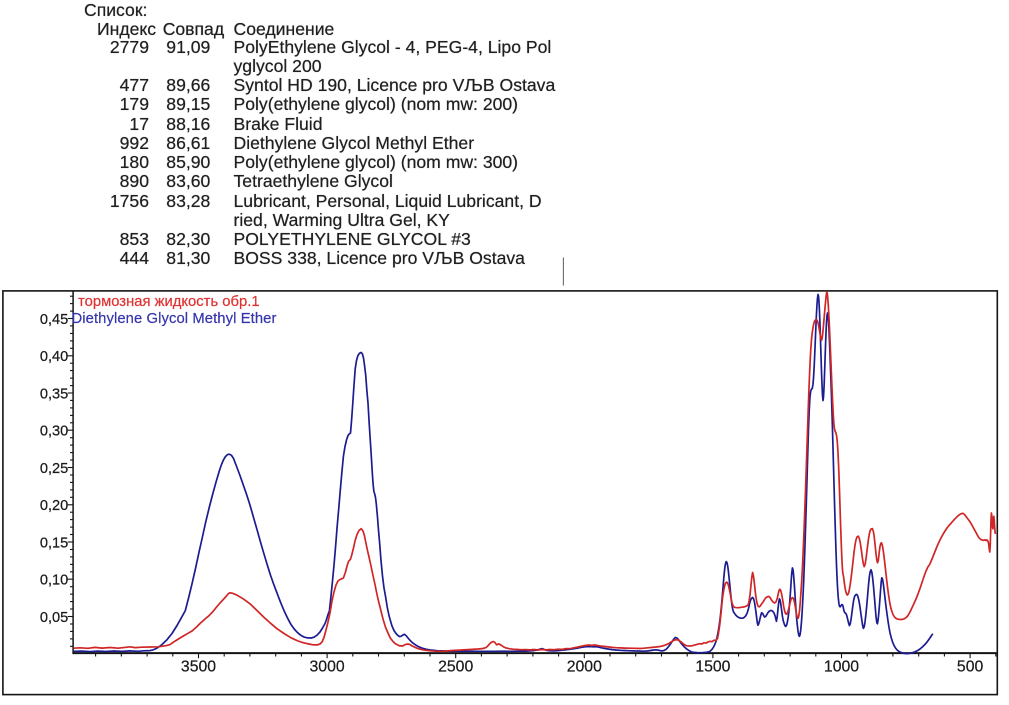 This screenshot has height=705, width=1009. What do you see at coordinates (54, 618) in the screenshot?
I see `svg-text: 0,05` at bounding box center [54, 618].